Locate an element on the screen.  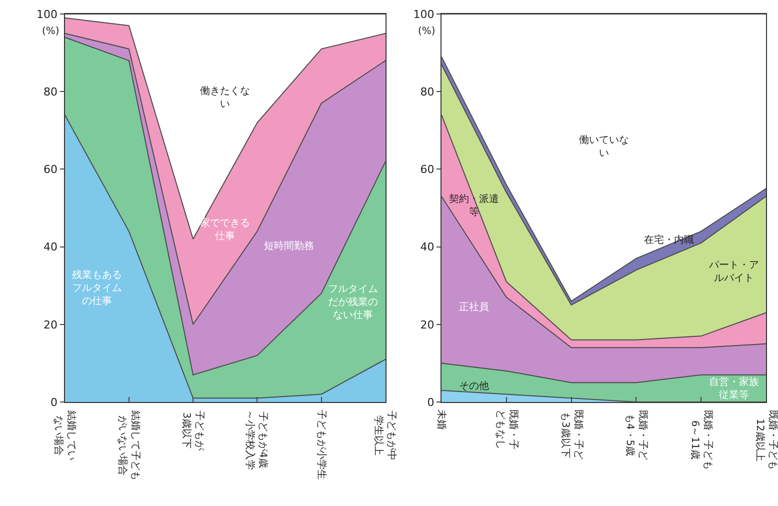
series-label: 正社員 is located at coordinates (474, 307).